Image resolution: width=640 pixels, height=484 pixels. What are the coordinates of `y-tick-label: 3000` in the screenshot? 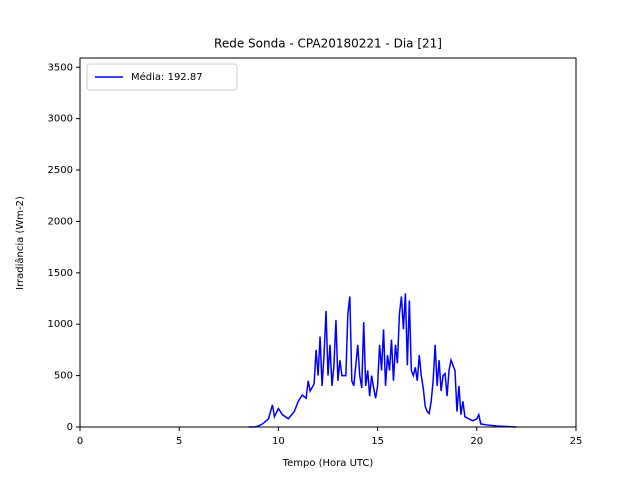 It's located at (60, 119).